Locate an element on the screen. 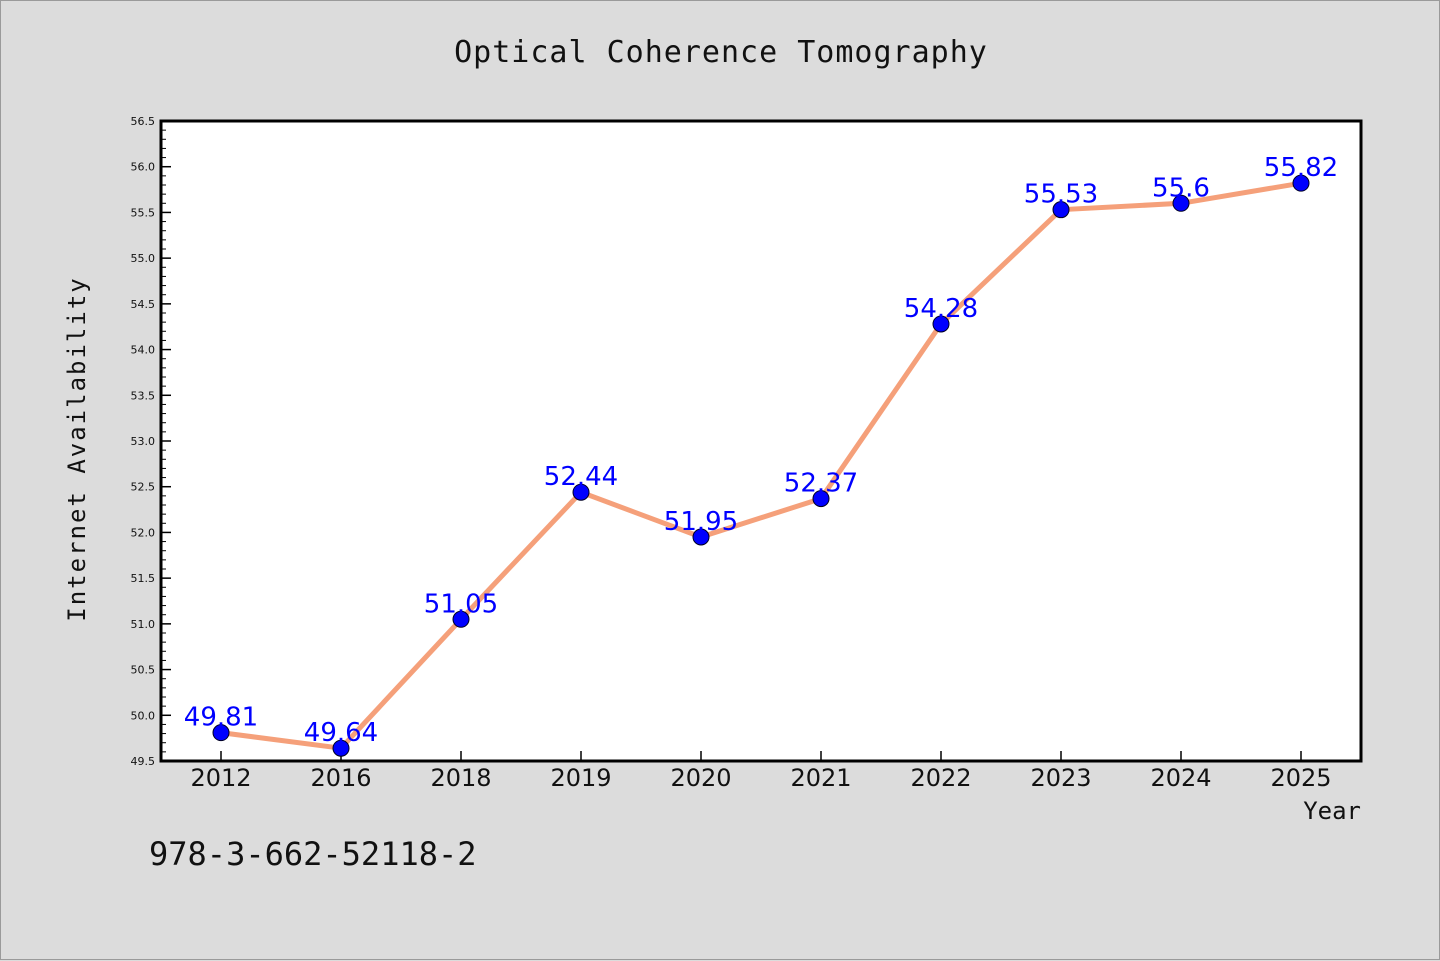 This screenshot has height=961, width=1440. data-label: 49.81 is located at coordinates (221, 718).